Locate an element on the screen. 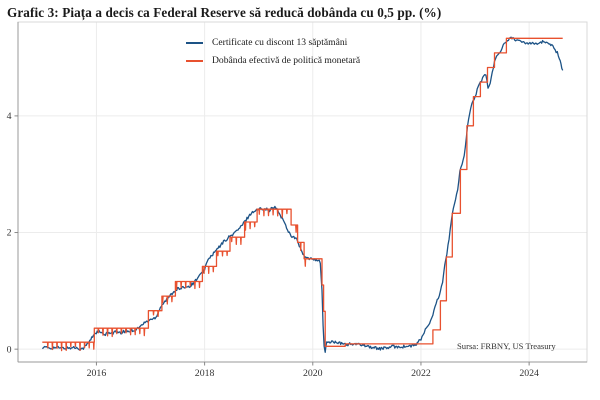  x-tick-label: 2016 is located at coordinates (97, 373).